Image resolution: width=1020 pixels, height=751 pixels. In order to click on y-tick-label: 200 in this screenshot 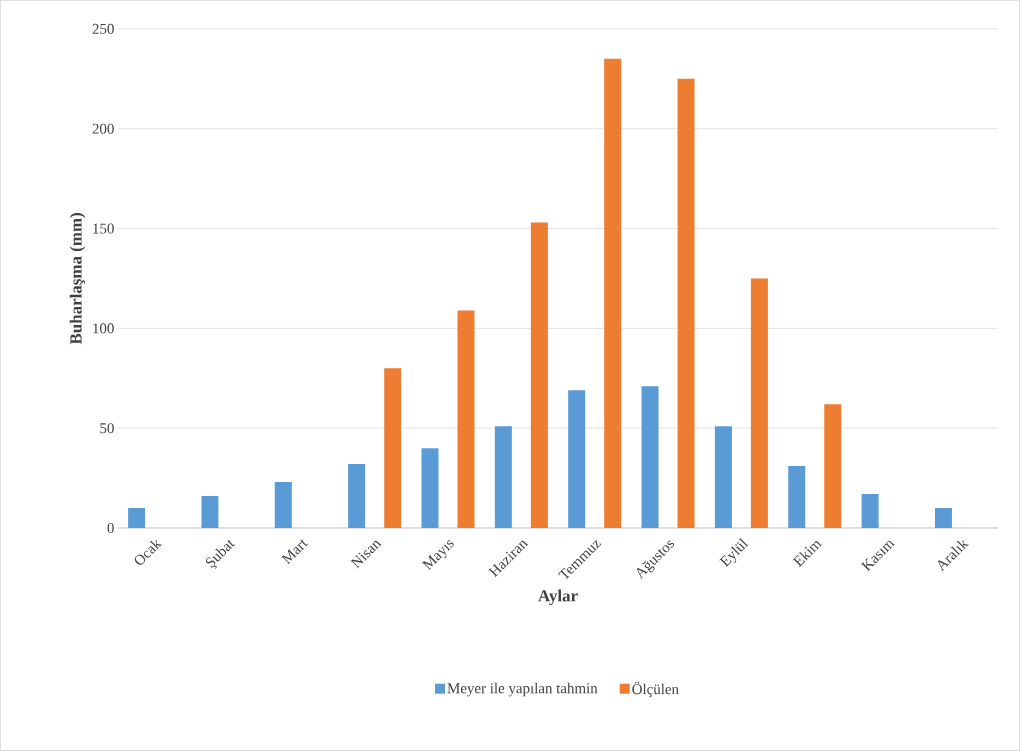, I will do `click(103, 128)`.